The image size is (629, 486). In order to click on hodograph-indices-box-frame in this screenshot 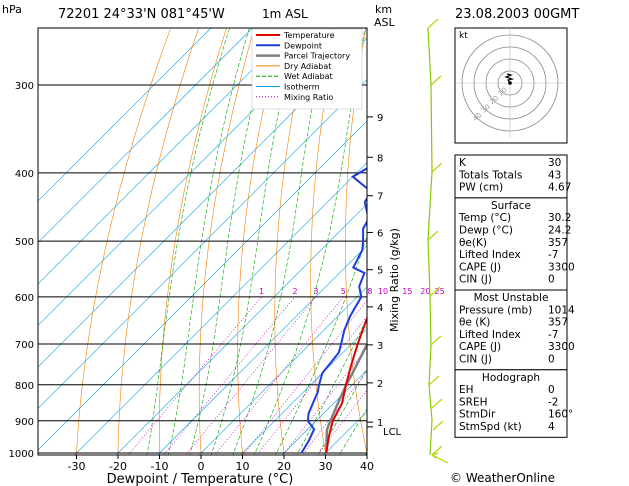, I will do `click(511, 403)`.